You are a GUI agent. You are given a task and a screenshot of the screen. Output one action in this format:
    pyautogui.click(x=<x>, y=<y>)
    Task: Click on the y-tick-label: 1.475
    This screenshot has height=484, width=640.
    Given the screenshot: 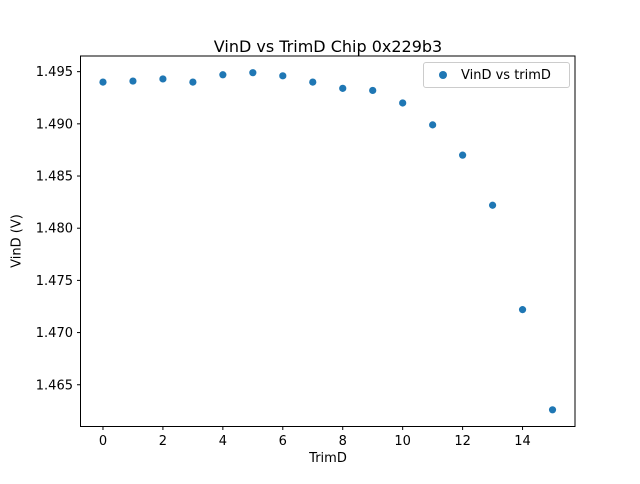 What is the action you would take?
    pyautogui.click(x=54, y=281)
    